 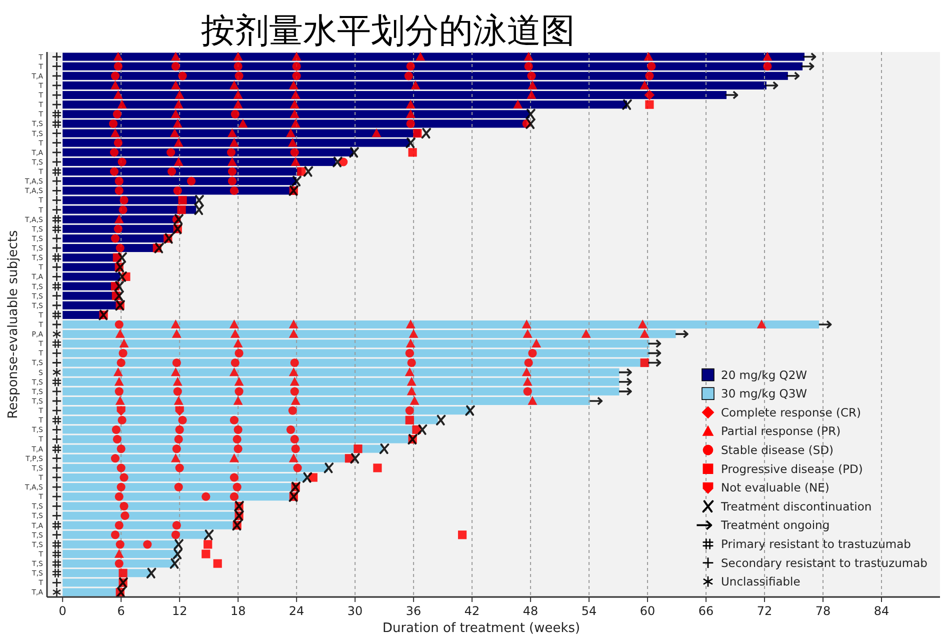 I want to click on x-tick-label: 24, so click(x=296, y=611).